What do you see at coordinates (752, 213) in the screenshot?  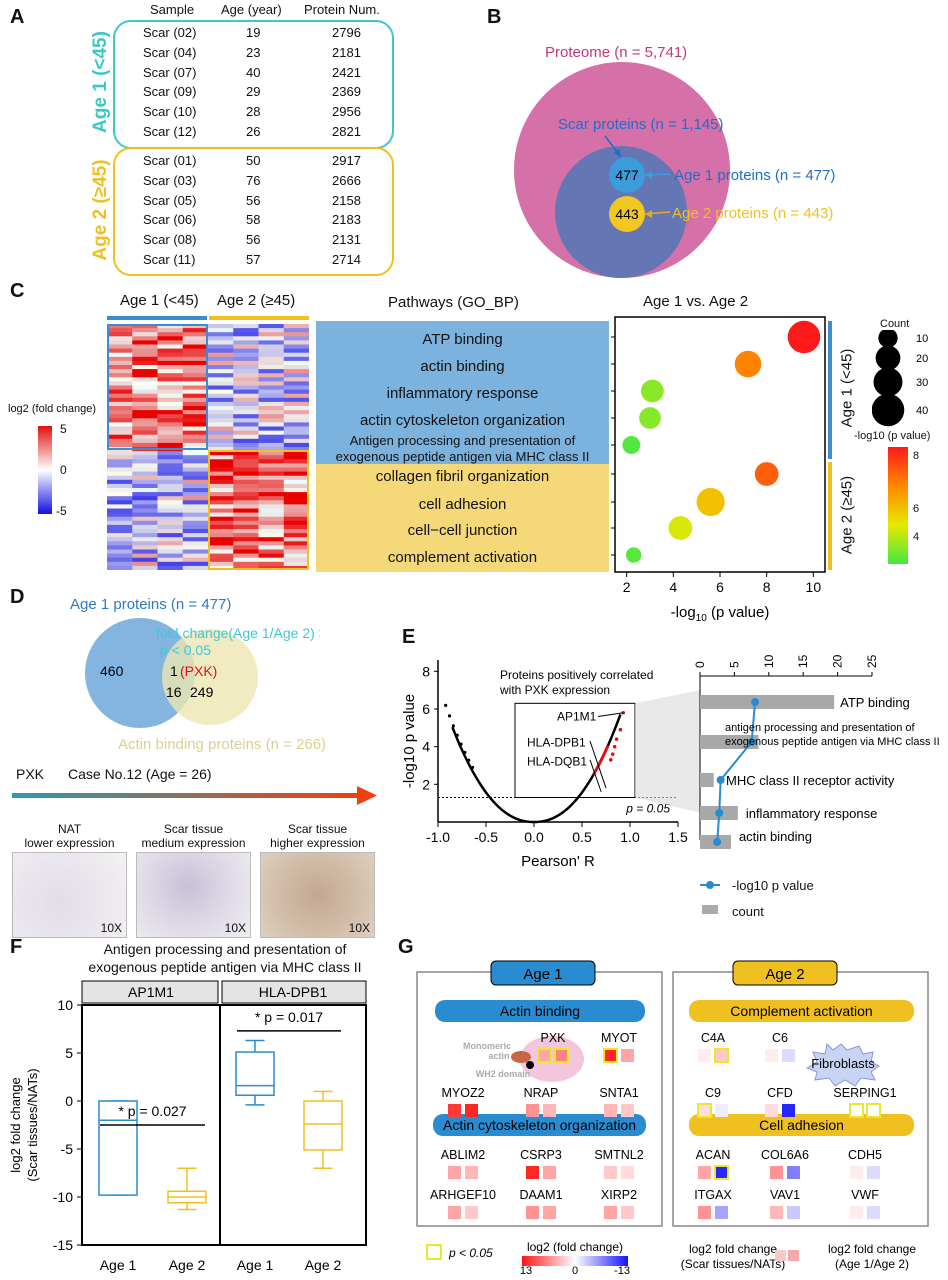 I see `age2-label: Age 2 proteins (n = 443)` at bounding box center [752, 213].